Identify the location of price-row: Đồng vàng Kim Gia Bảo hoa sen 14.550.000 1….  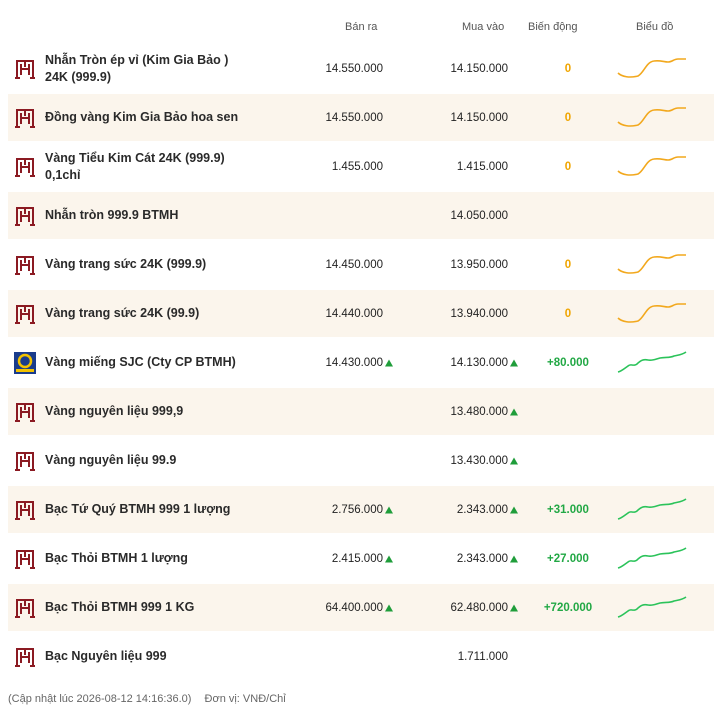
(361, 117).